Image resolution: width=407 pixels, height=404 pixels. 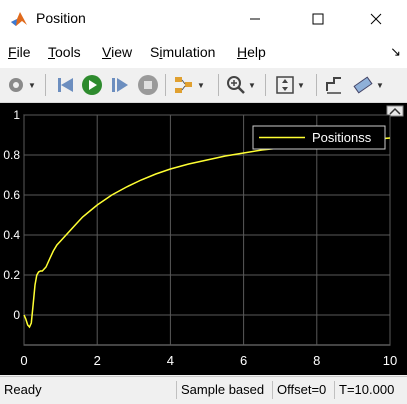 What do you see at coordinates (16, 315) in the screenshot?
I see `y-tick-label: 0` at bounding box center [16, 315].